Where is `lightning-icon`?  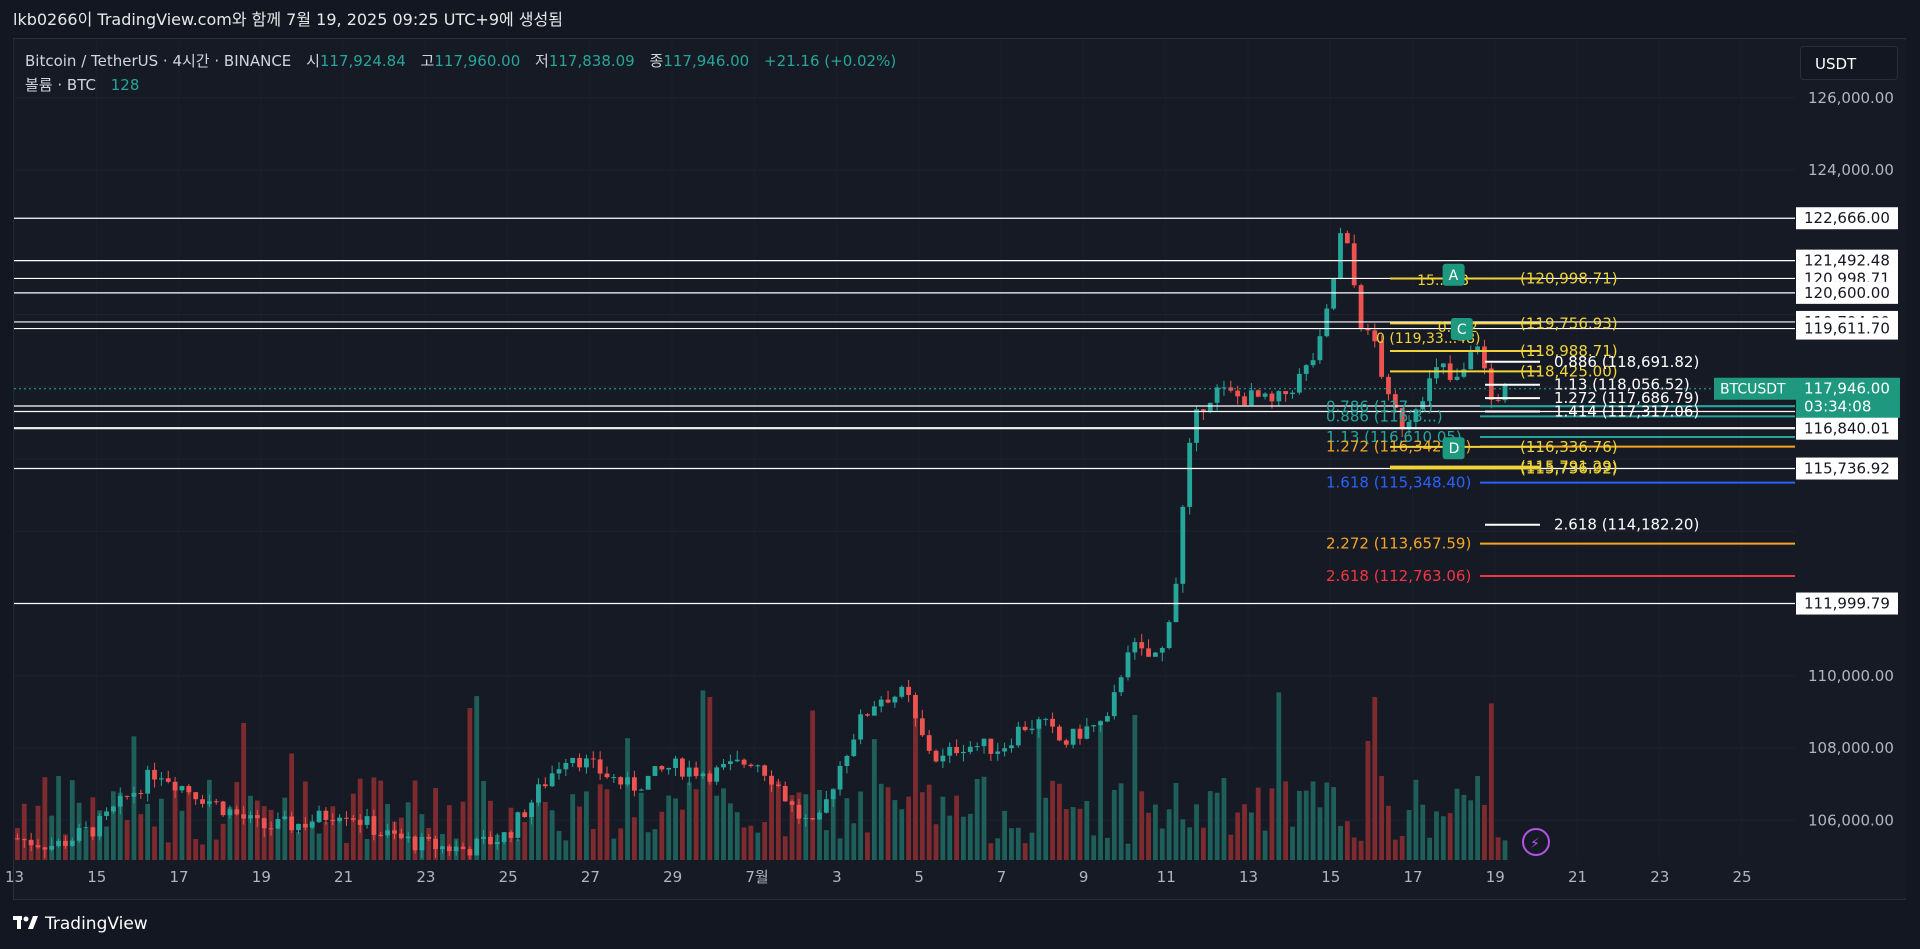 lightning-icon is located at coordinates (1536, 842).